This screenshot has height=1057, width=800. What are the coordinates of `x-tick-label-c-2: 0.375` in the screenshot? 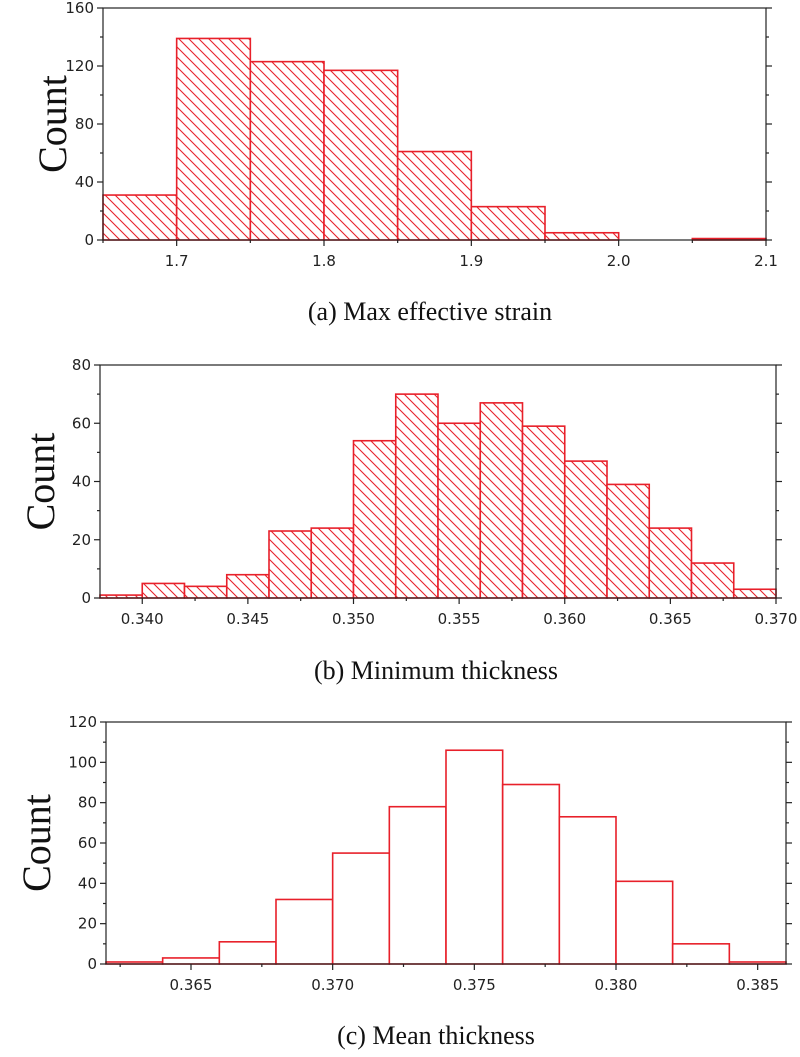 It's located at (474, 985).